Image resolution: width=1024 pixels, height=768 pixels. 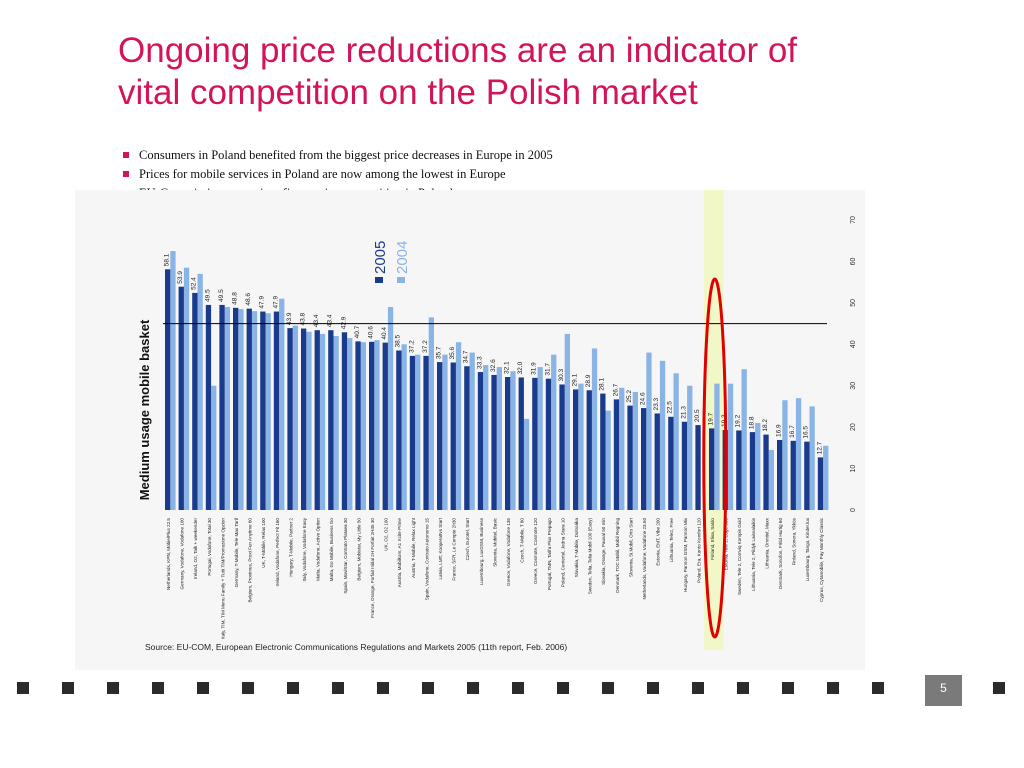 I want to click on category-label: Poland, Era, Konto Komfort 120, so click(x=698, y=550).